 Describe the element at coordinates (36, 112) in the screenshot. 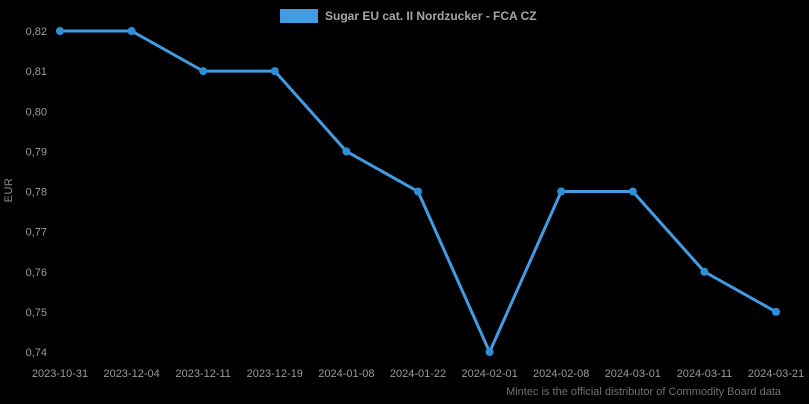

I see `y-tick-label: 0,80` at that location.